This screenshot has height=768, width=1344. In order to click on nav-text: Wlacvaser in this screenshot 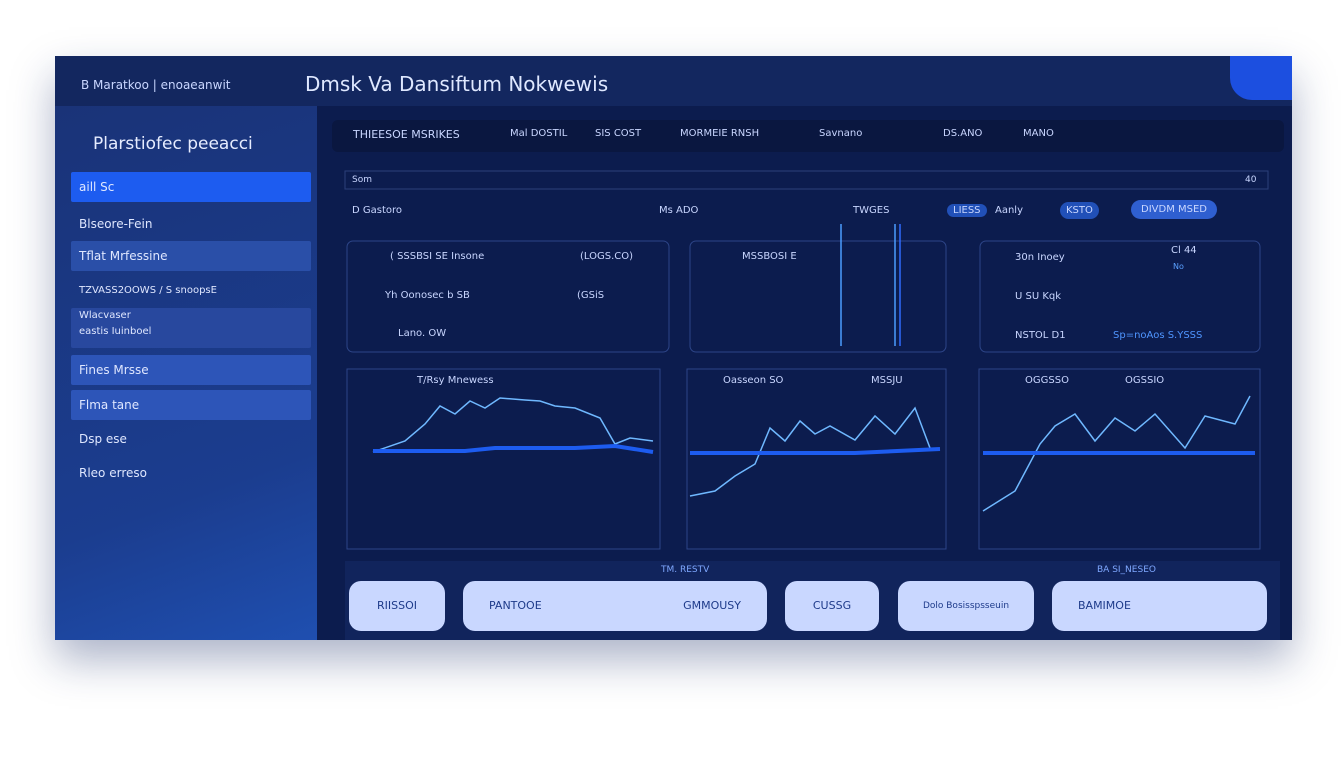, I will do `click(105, 315)`.